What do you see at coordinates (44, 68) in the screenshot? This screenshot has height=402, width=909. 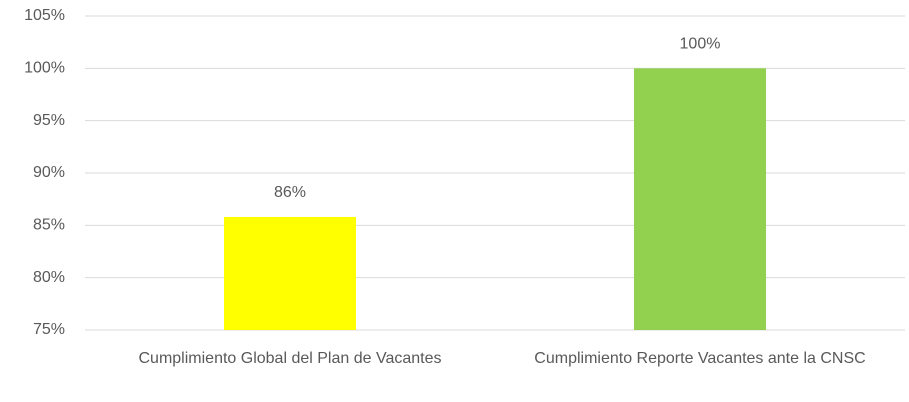 I see `y-tick-label: 100%` at bounding box center [44, 68].